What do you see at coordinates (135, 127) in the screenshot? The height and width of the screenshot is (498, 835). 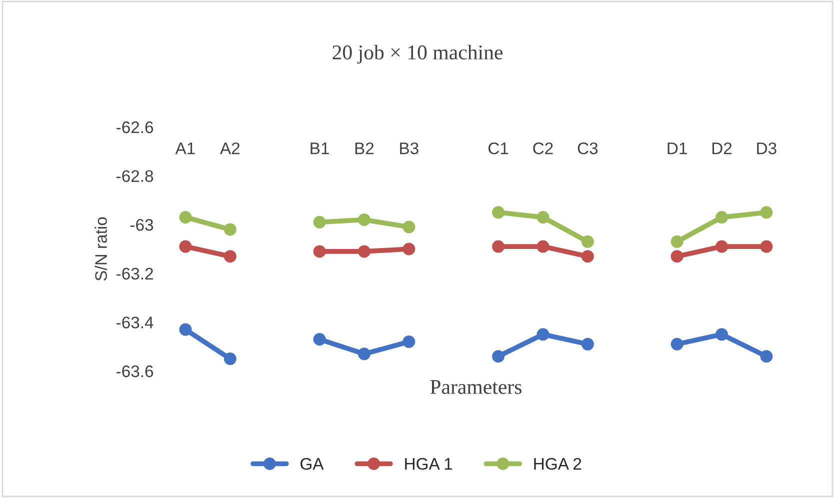 I see `y-tick-label: -62.6` at bounding box center [135, 127].